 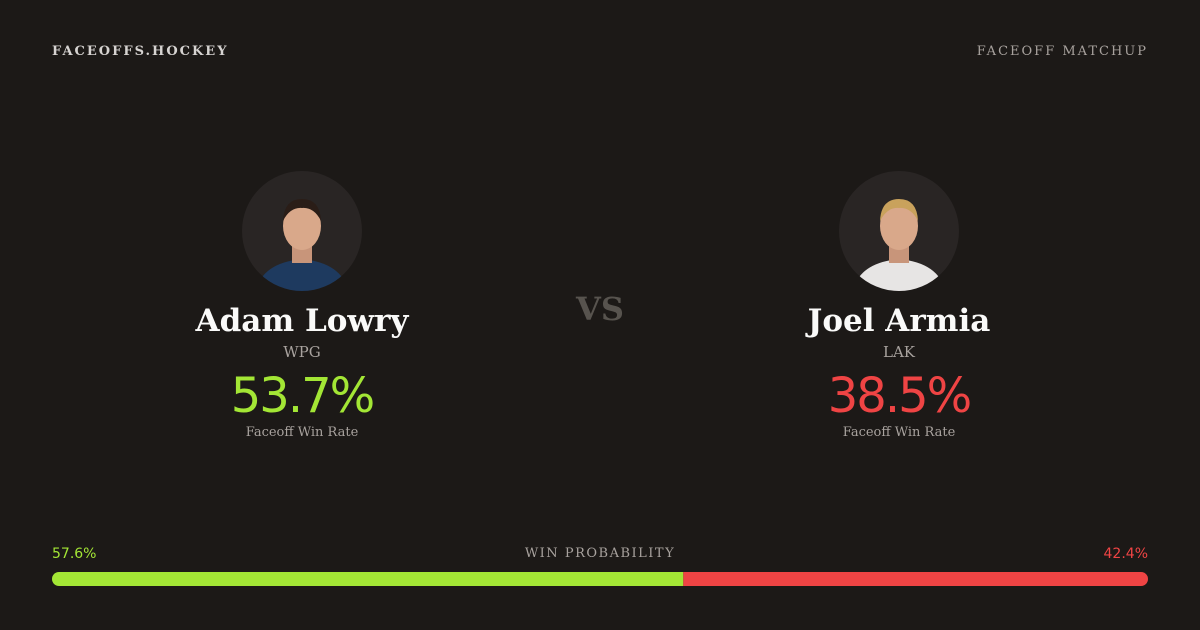 What do you see at coordinates (140, 51) in the screenshot?
I see `brand: FACEOFFS.HOCKEY` at bounding box center [140, 51].